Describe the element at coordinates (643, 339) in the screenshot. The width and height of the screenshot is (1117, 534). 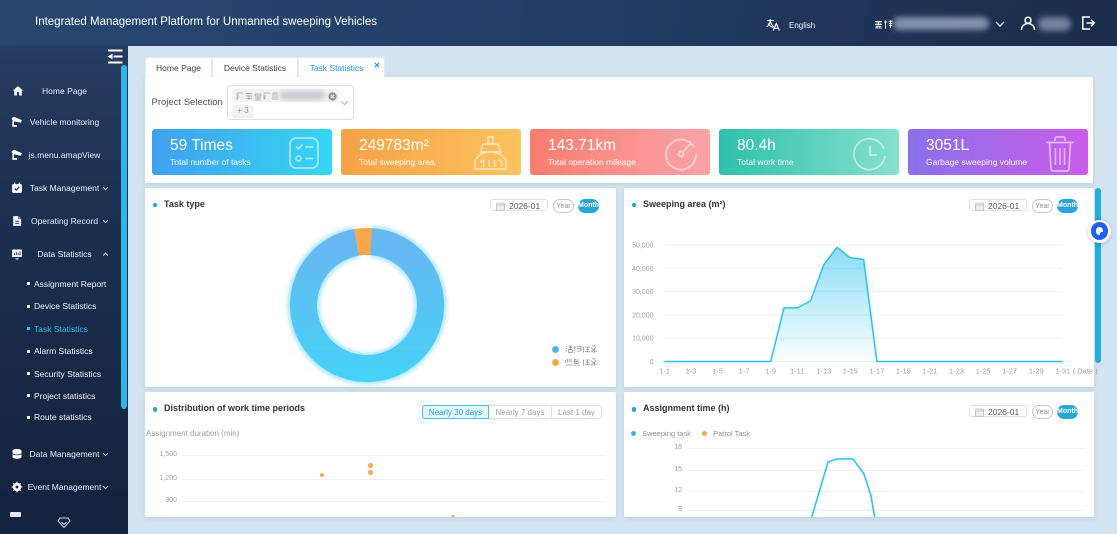
I see `svg-text: 10,000` at that location.